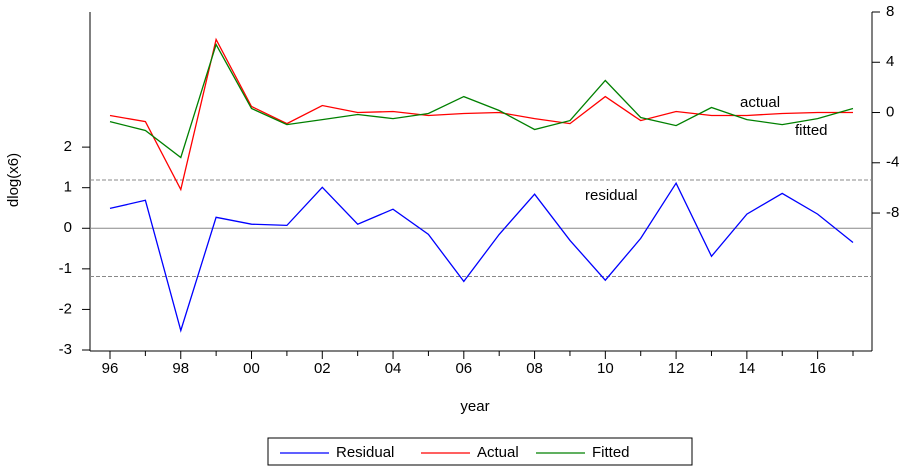 This screenshot has width=912, height=466. What do you see at coordinates (110, 368) in the screenshot?
I see `x-tick-label: 96` at bounding box center [110, 368].